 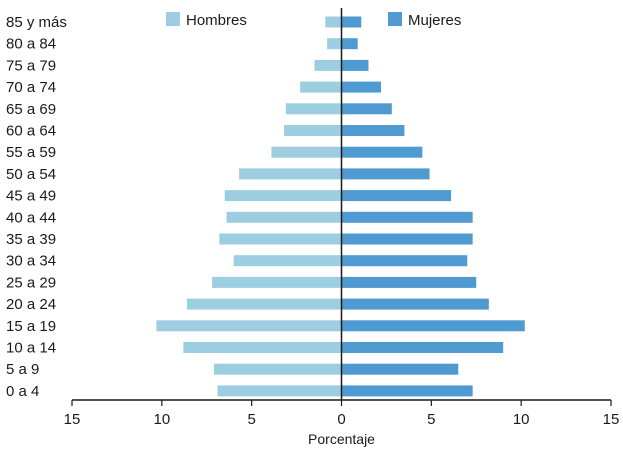 I want to click on x-axis-group: 15 10 5 0 5 10 15, so click(x=342, y=413).